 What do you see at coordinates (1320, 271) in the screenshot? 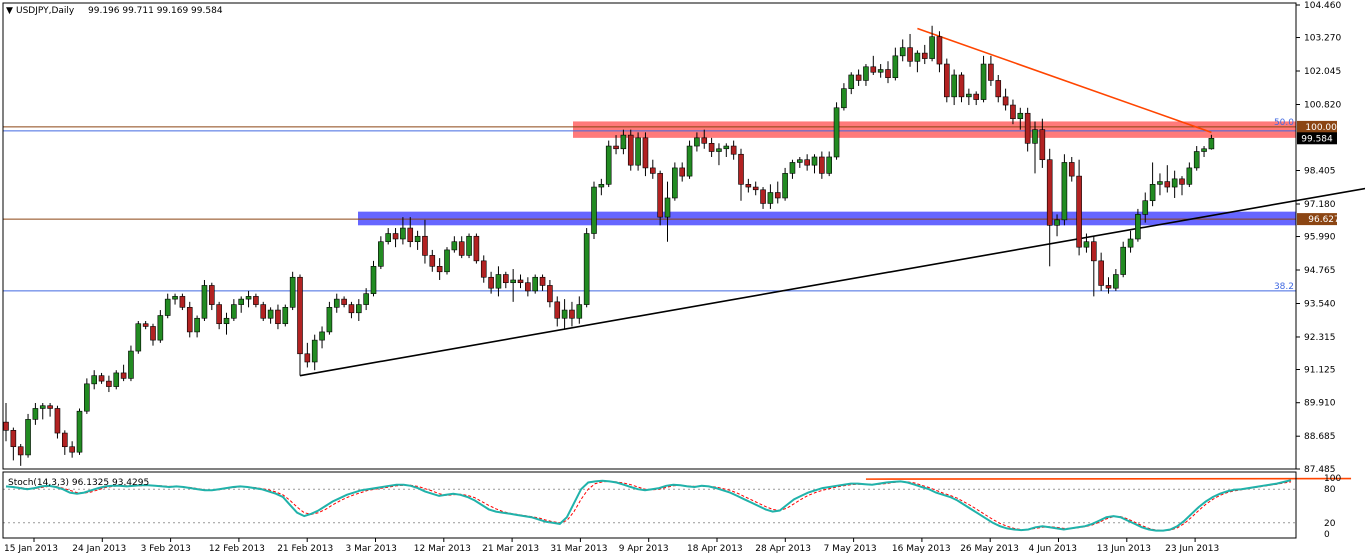
I see `y-tick-label: 94.765` at bounding box center [1320, 271].